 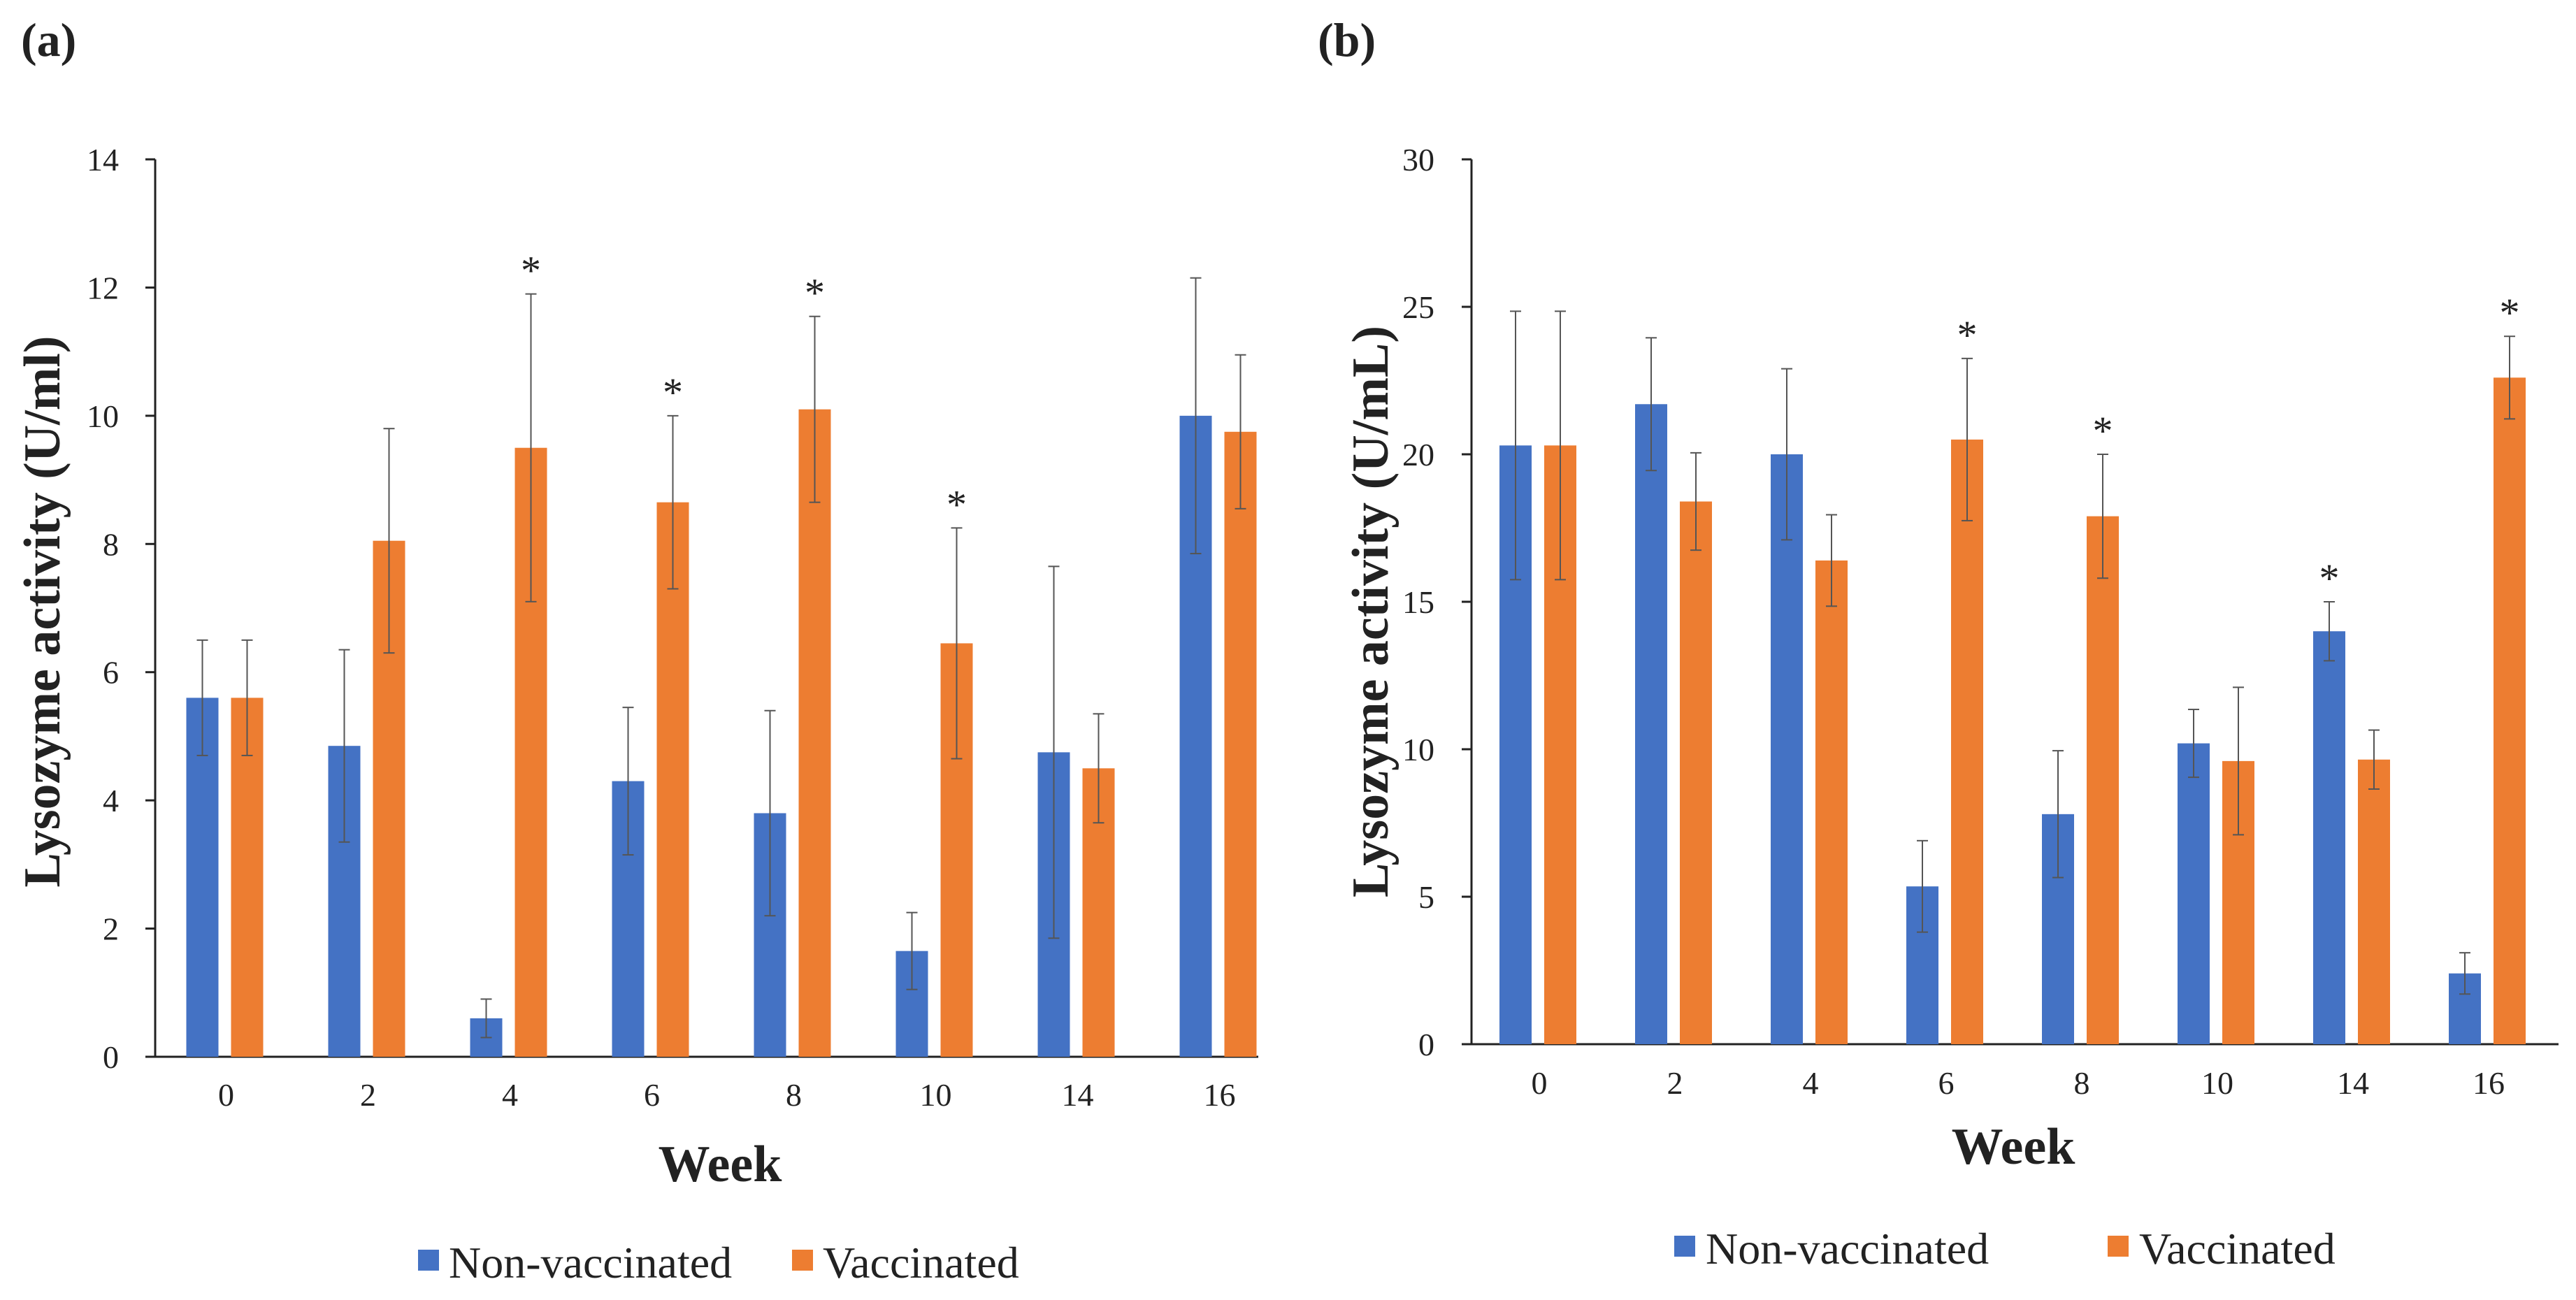 What do you see at coordinates (794, 1095) in the screenshot?
I see `panel-a-x-tick-label: 8` at bounding box center [794, 1095].